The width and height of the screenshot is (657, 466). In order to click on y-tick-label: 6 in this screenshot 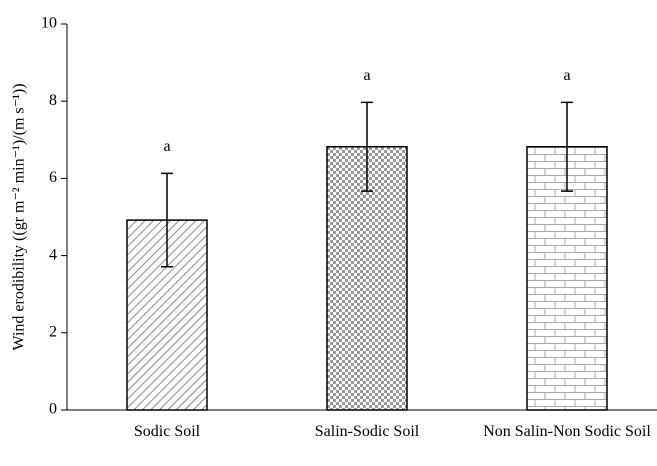, I will do `click(53, 177)`.